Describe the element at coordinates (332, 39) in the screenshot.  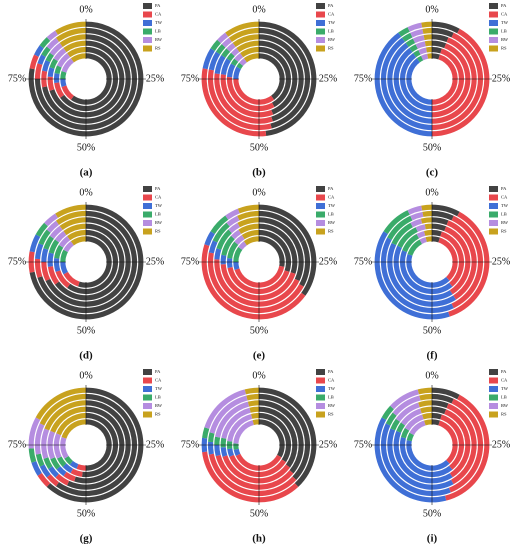
I see `legend-label: RW` at that location.